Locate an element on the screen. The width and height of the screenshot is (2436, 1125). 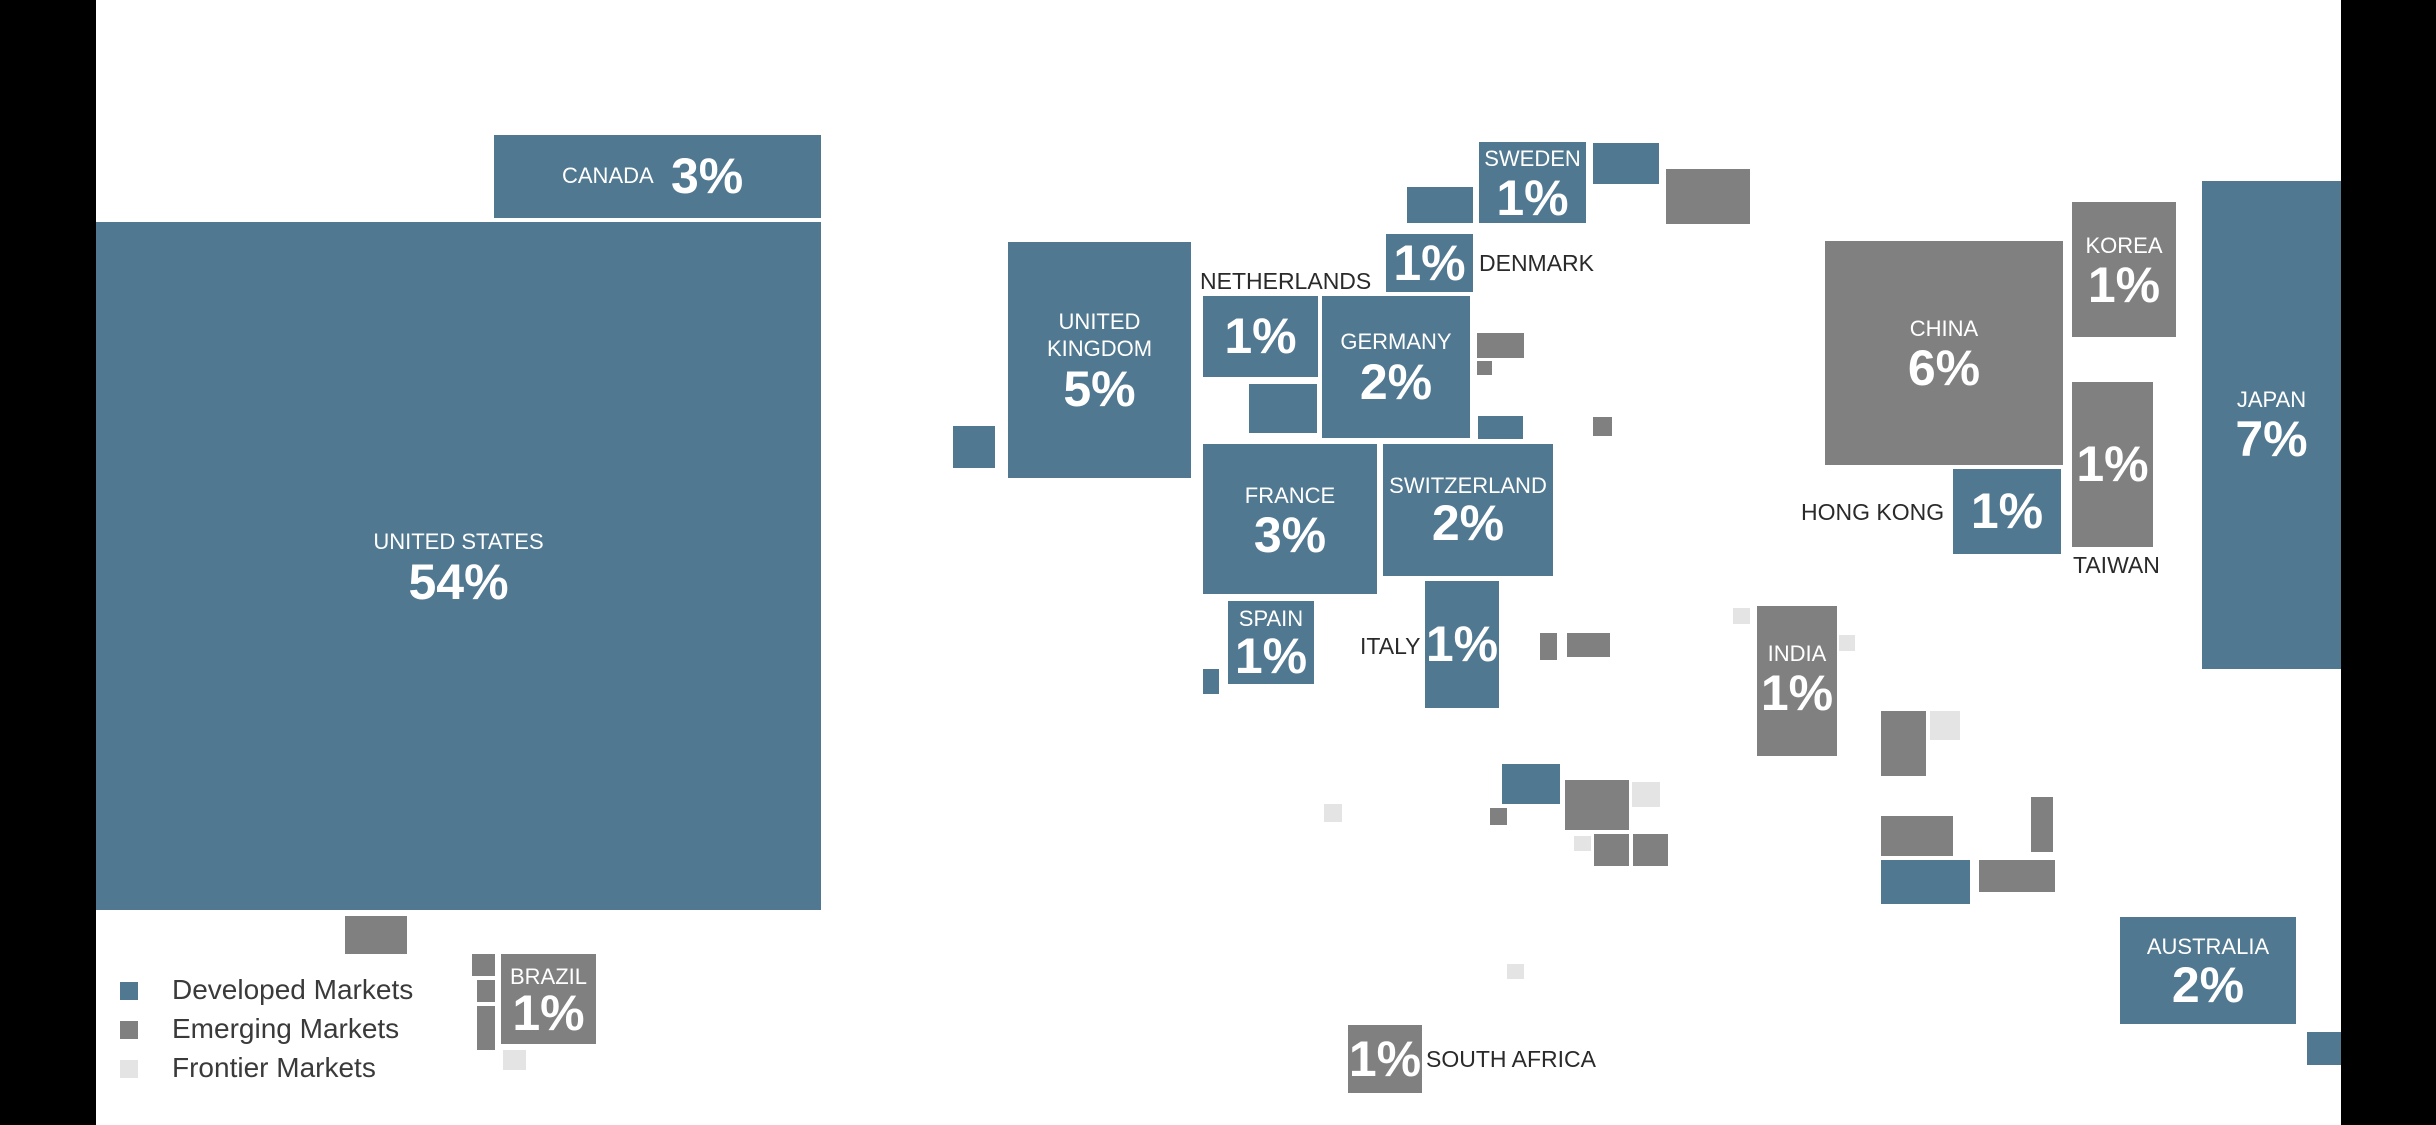
label-canada-pct: 3% is located at coordinates (707, 176).